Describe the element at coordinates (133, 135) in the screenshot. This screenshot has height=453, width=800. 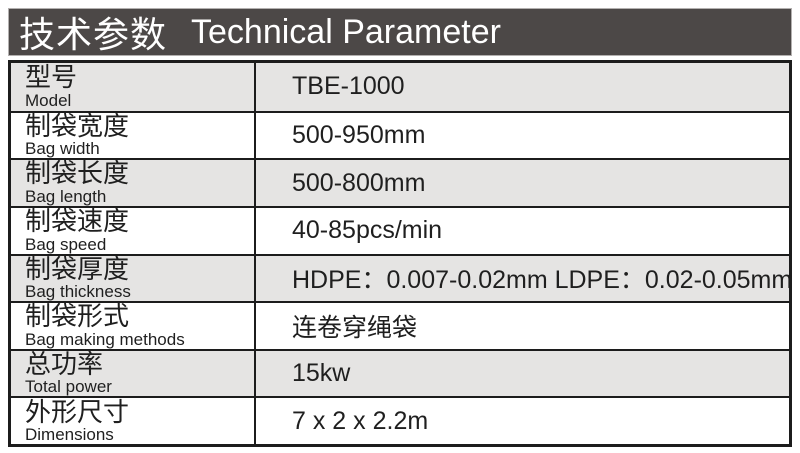
I see `param-label-cell: 制袋宽度 Bag width` at that location.